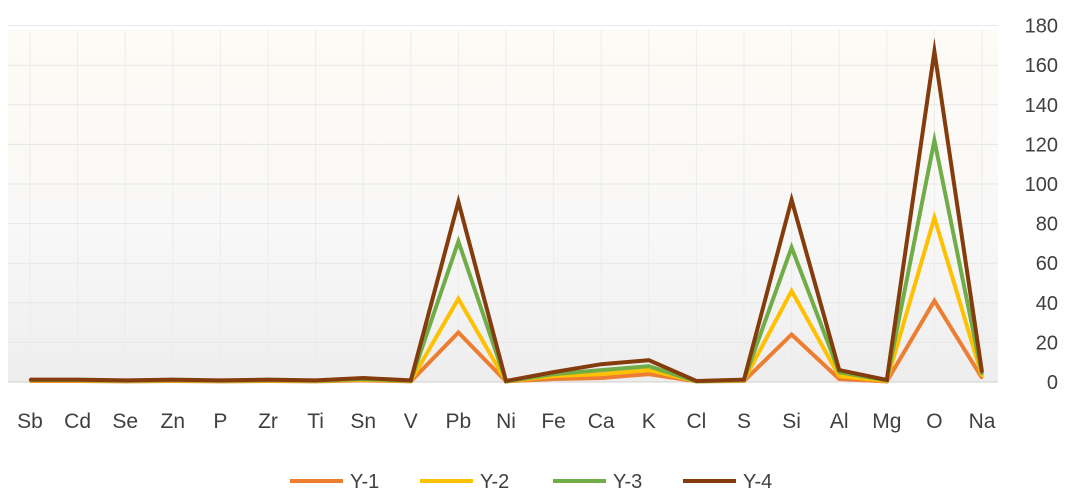 The height and width of the screenshot is (497, 1070). Describe the element at coordinates (1041, 185) in the screenshot. I see `y-tick-label: 100` at that location.